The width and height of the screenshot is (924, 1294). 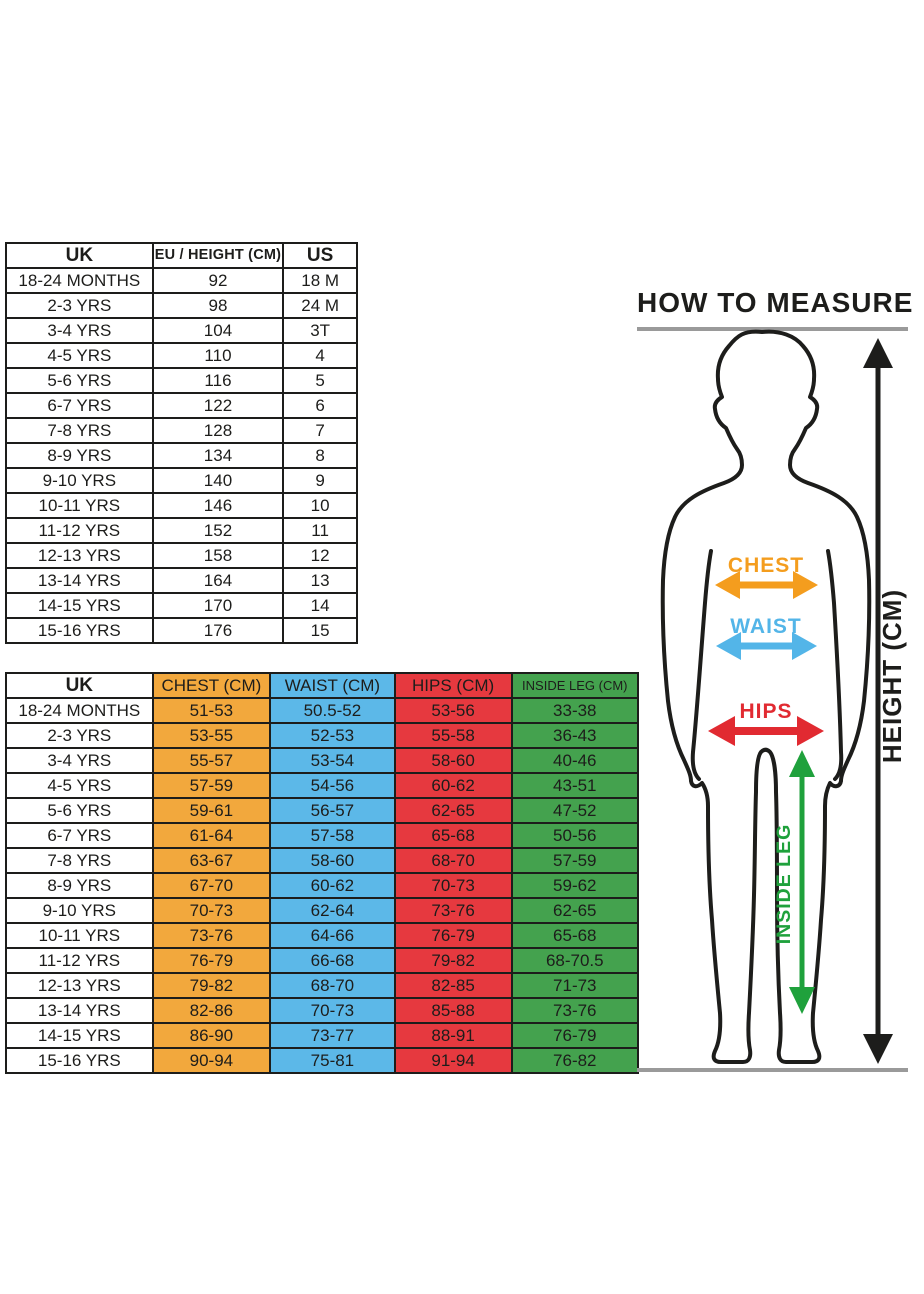 What do you see at coordinates (320, 380) in the screenshot?
I see `table-cell: 5` at bounding box center [320, 380].